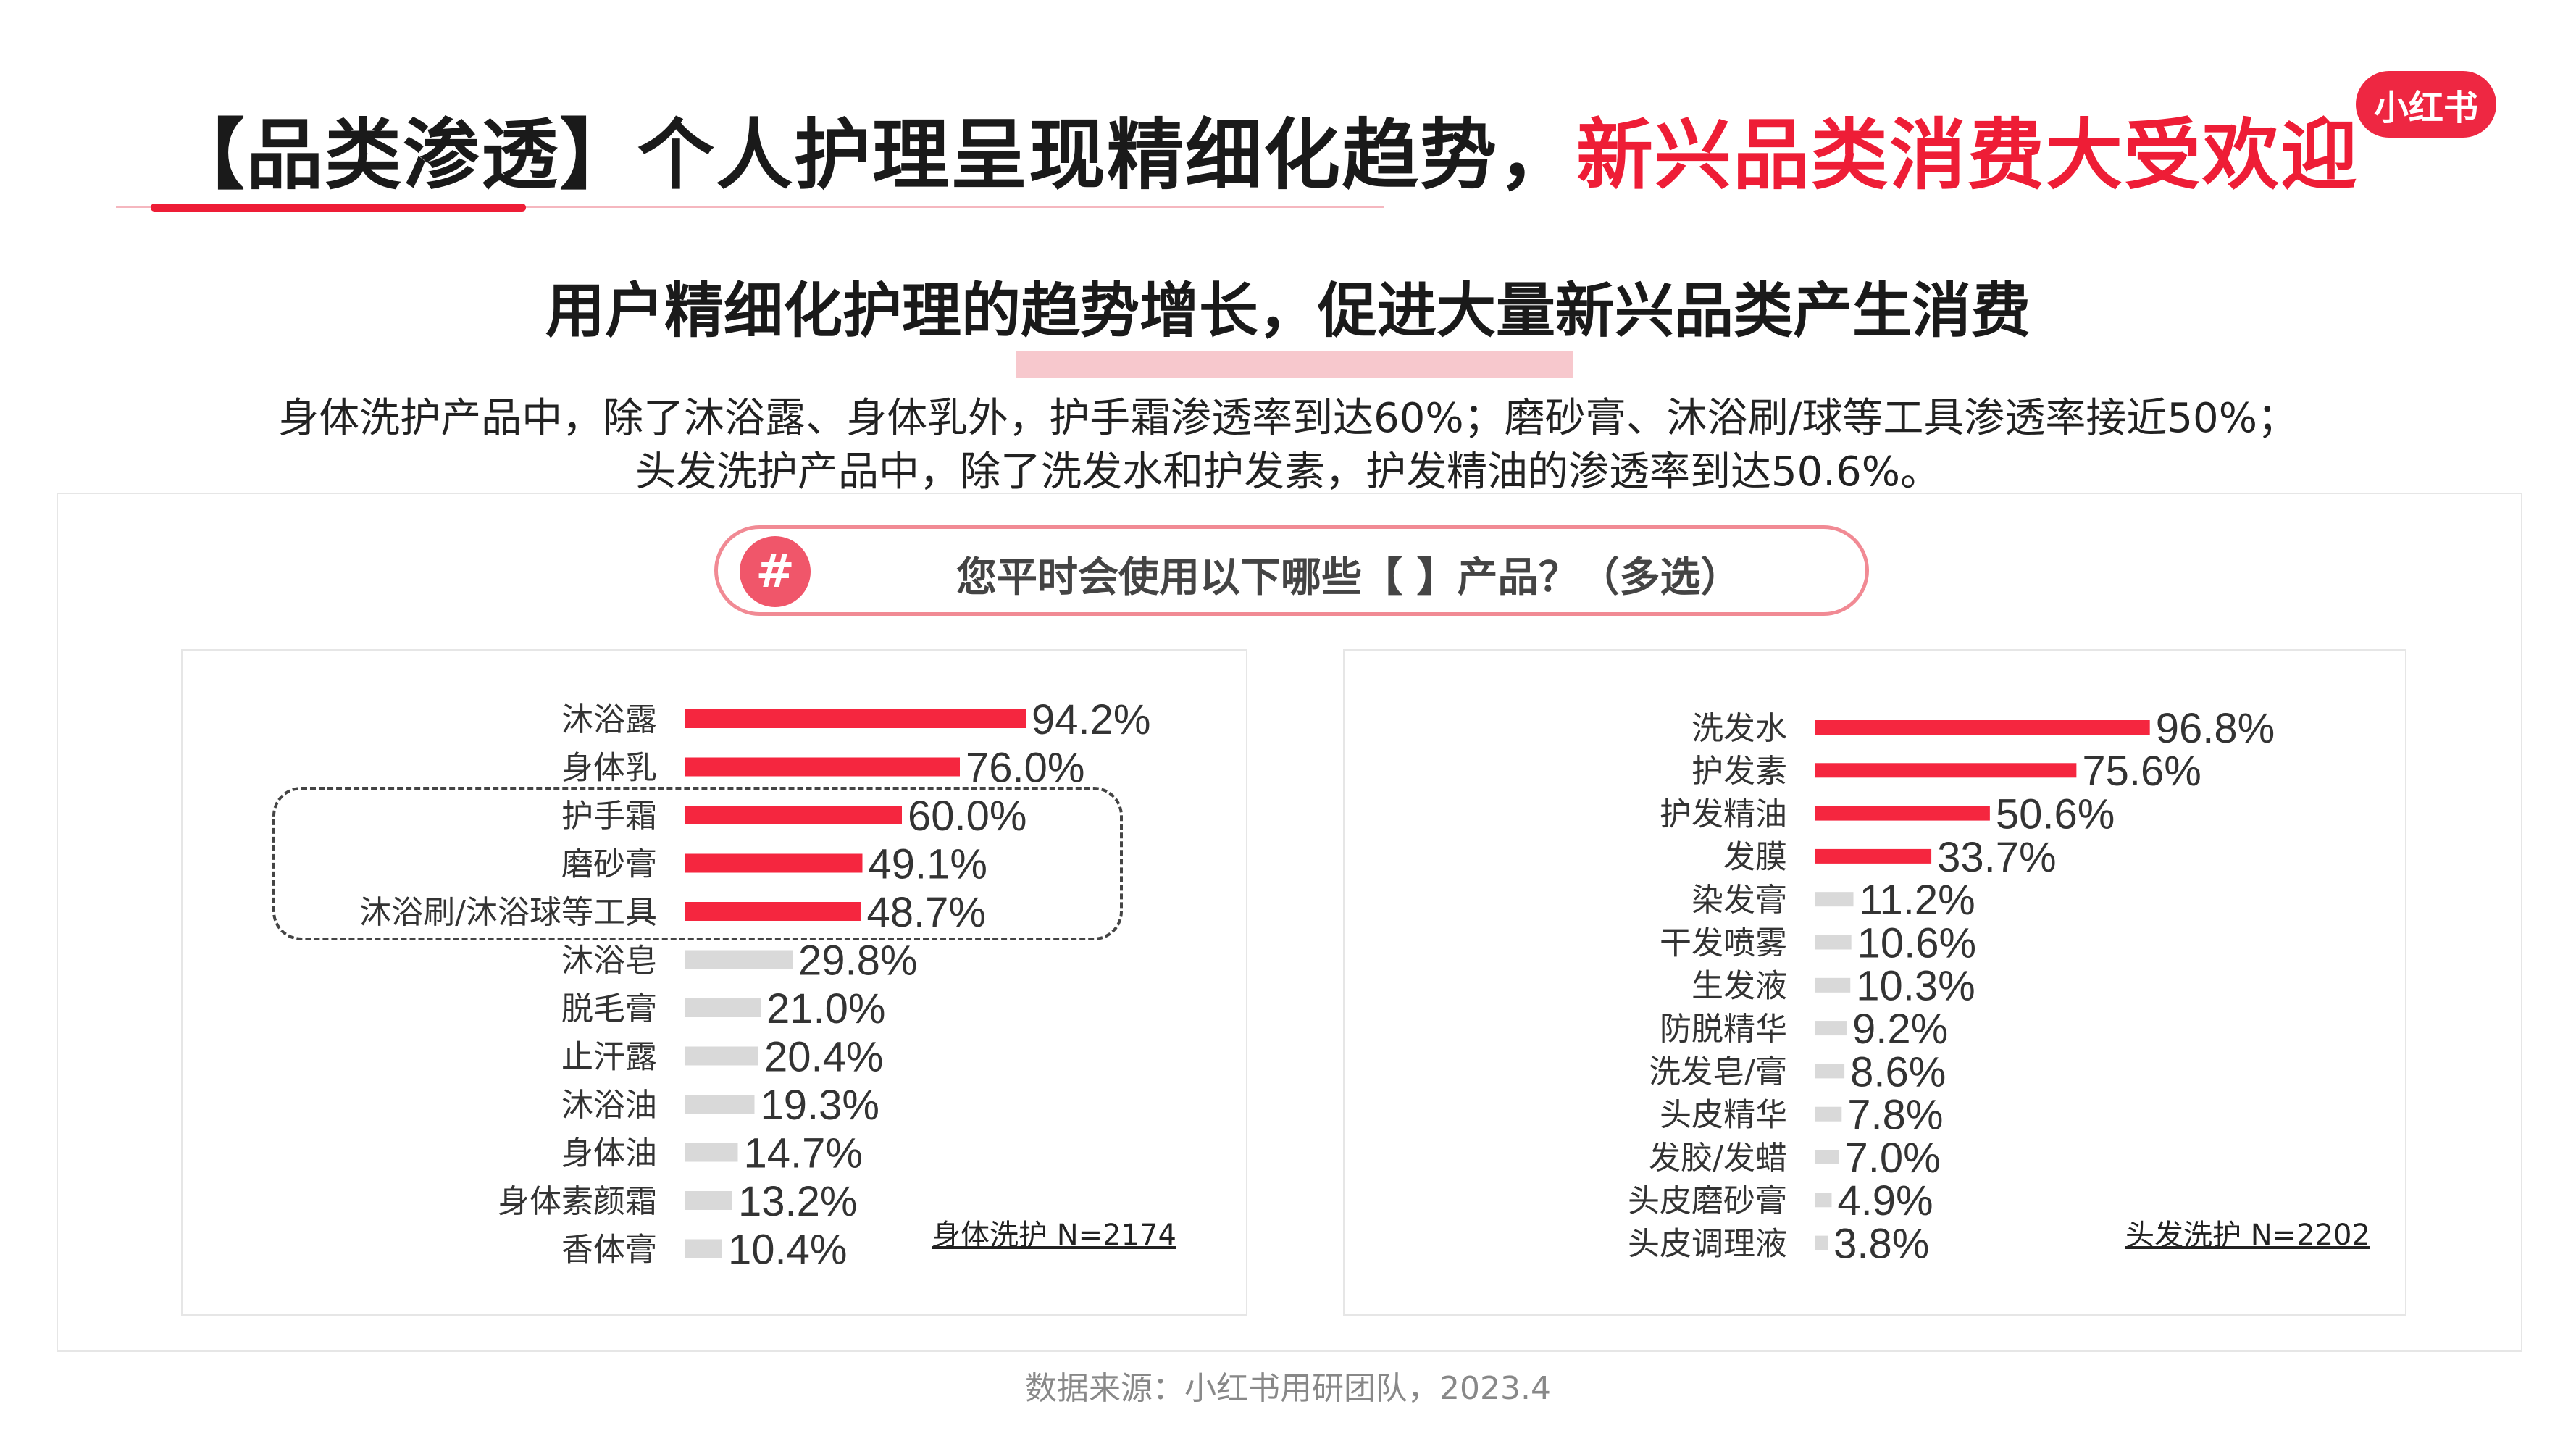 This screenshot has width=2576, height=1449. I want to click on category-label: 干发喷雾, so click(1724, 943).